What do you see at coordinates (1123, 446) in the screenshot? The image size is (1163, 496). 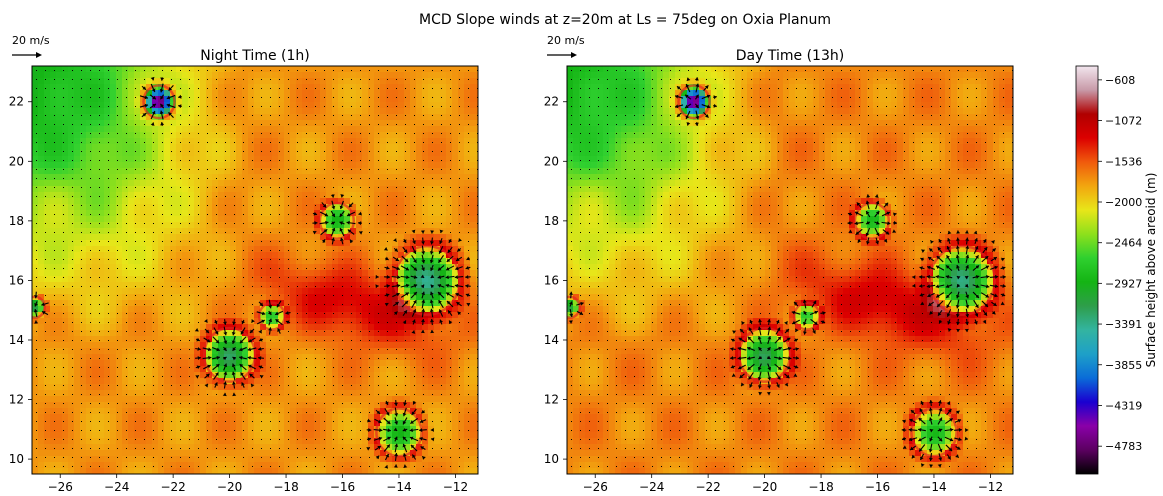 I see `colorbar-tick-label: −4783` at bounding box center [1123, 446].